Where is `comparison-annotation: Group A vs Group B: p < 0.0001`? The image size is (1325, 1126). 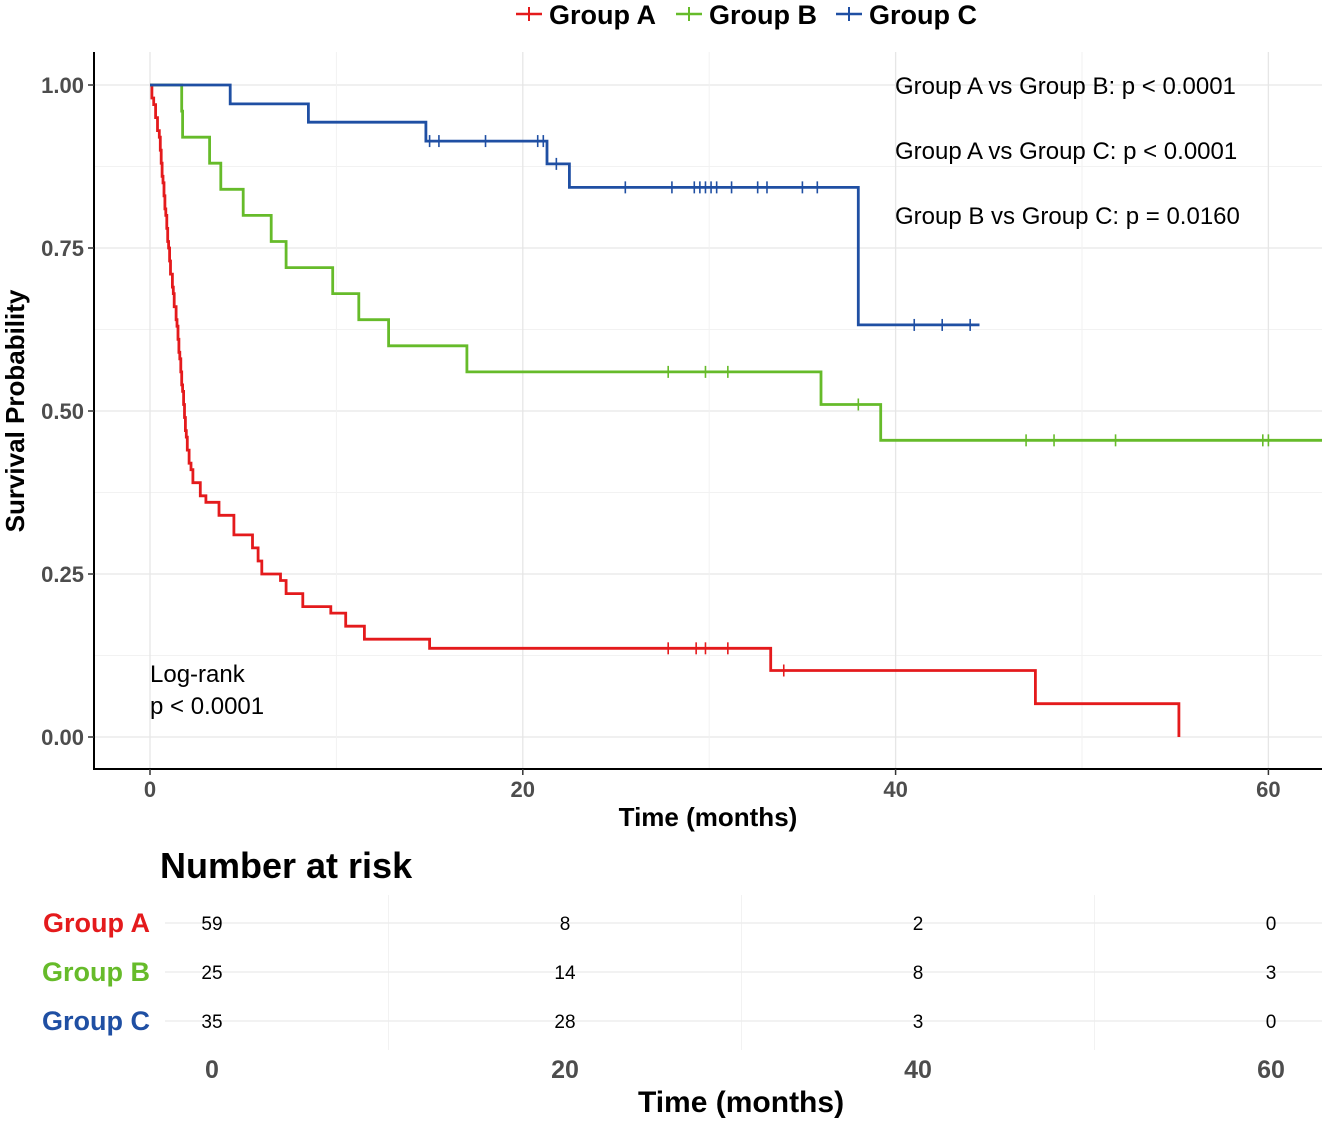
comparison-annotation: Group A vs Group B: p < 0.0001 is located at coordinates (1065, 86).